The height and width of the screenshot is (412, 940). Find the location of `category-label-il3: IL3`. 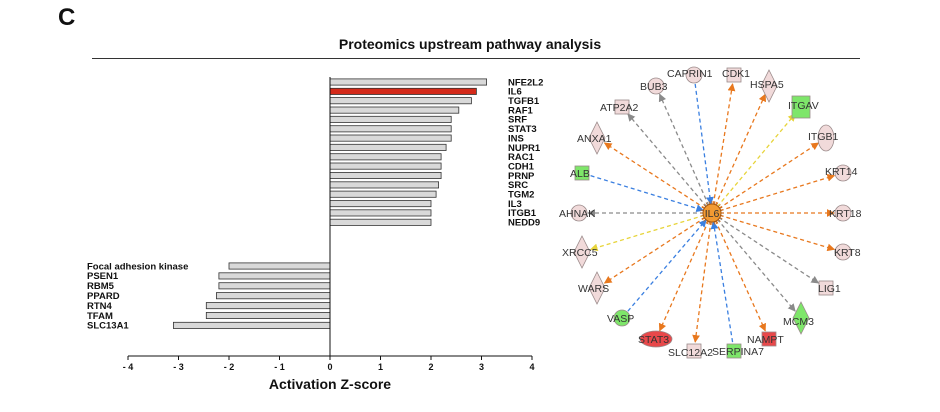

category-label-il3: IL3 is located at coordinates (515, 204).